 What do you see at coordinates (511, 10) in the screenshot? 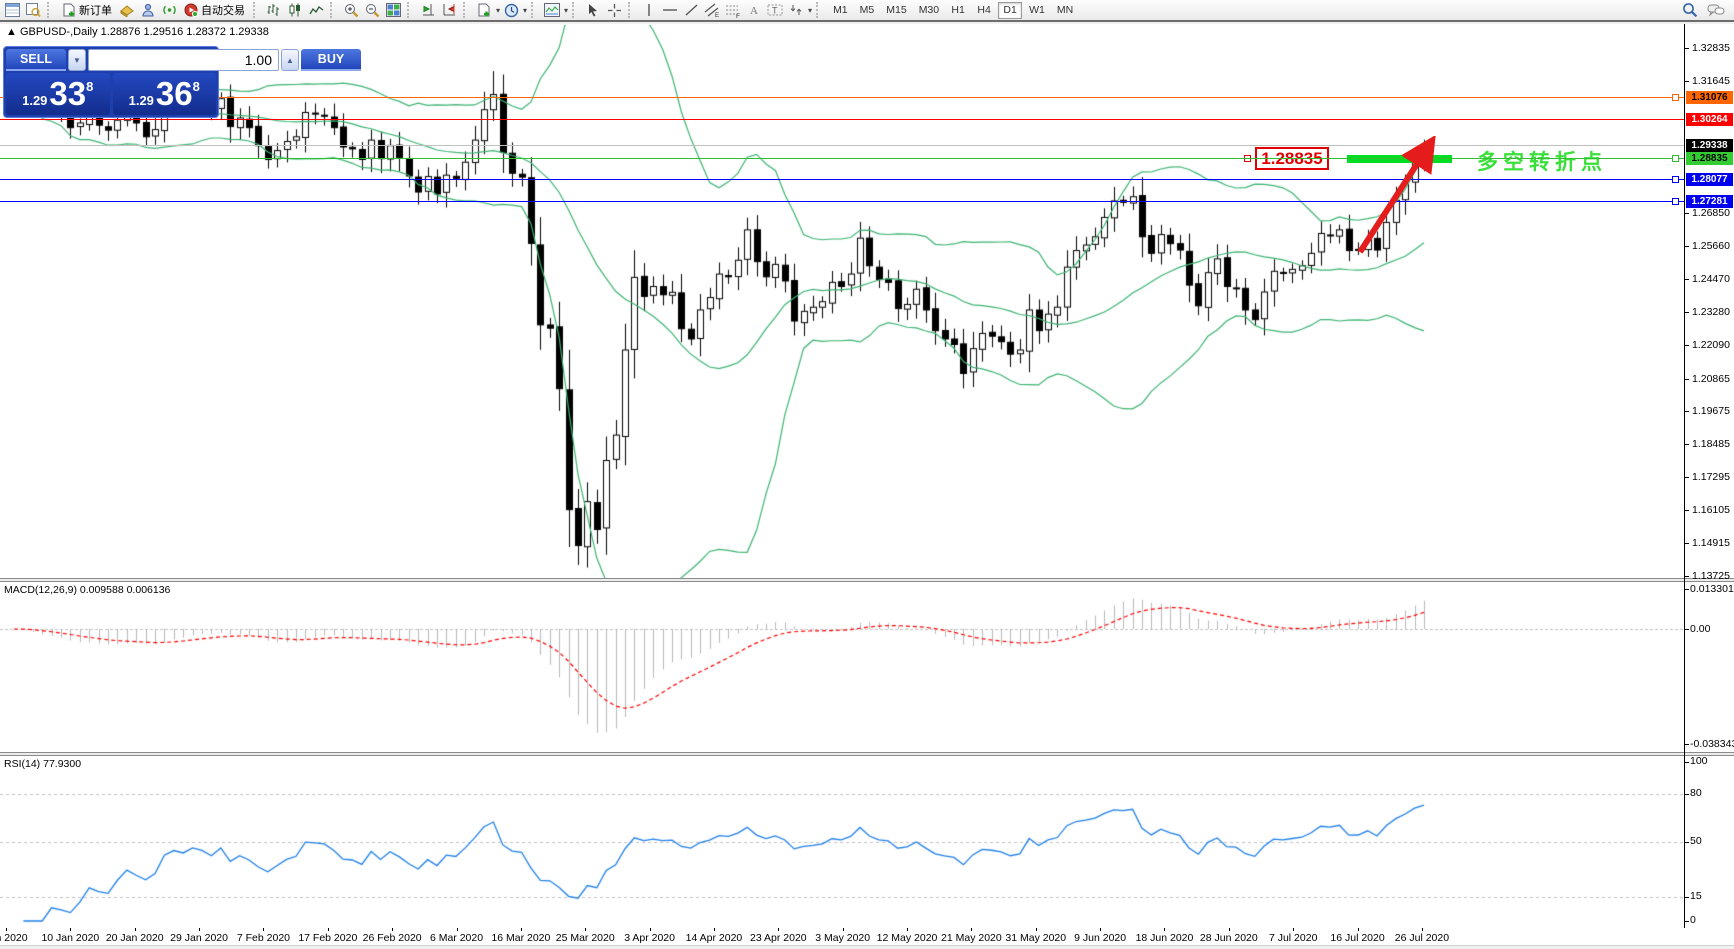
I see `period-clock-icon` at bounding box center [511, 10].